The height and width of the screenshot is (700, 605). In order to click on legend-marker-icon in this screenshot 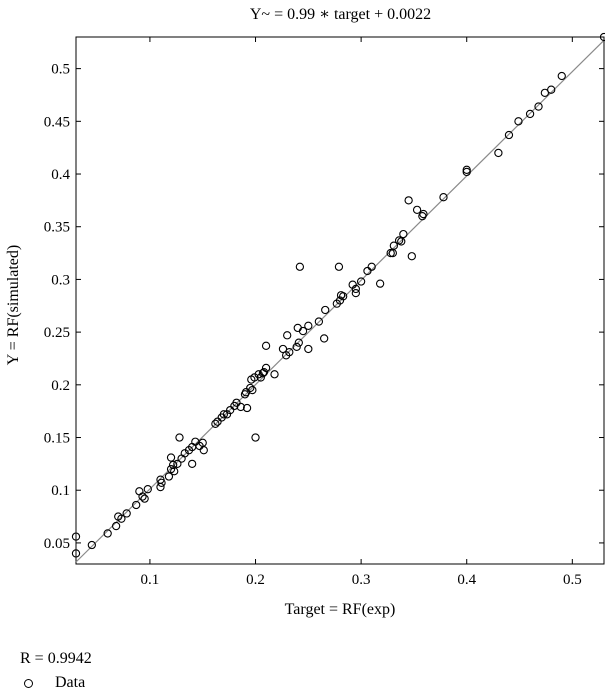, I will do `click(28, 683)`.